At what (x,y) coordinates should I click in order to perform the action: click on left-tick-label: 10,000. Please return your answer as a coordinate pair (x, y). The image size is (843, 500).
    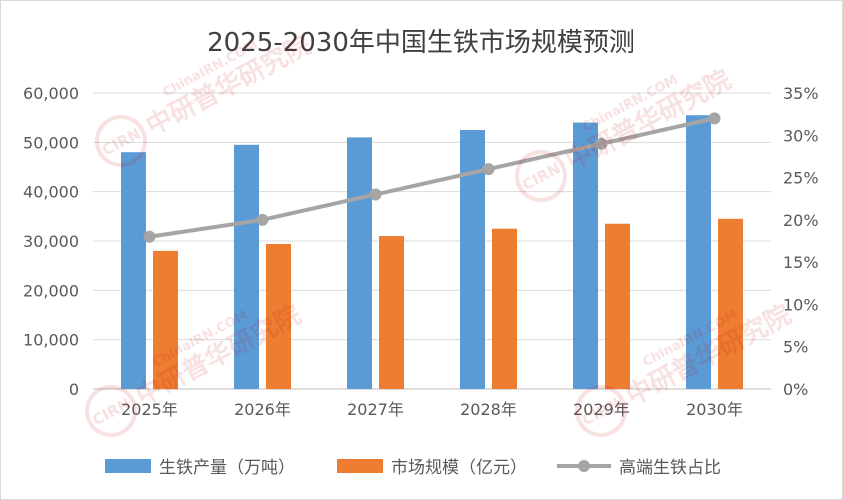
    Looking at the image, I should click on (51, 340).